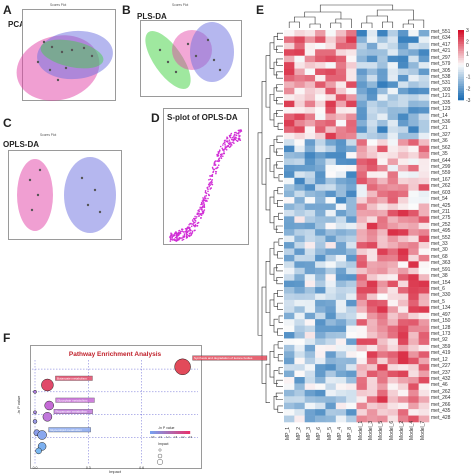  What do you see at coordinates (441, 64) in the screenshot?
I see `heatmap-row-label: met_579` at bounding box center [441, 64].